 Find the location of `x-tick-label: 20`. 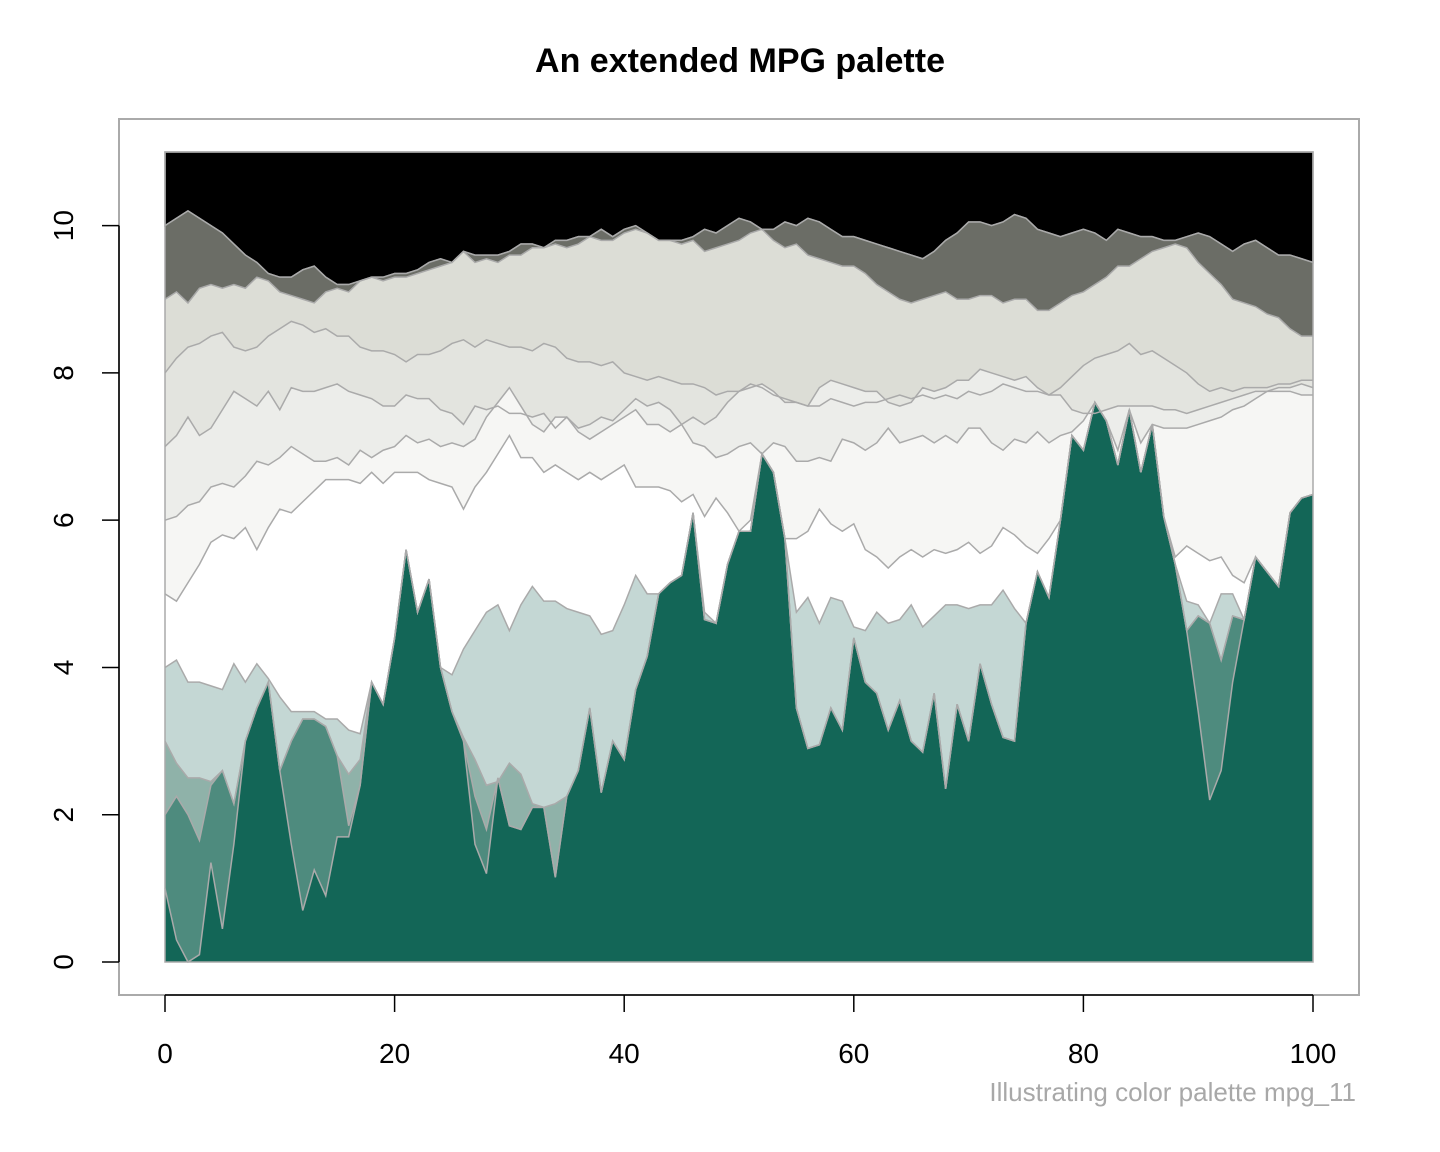

x-tick-label: 20 is located at coordinates (394, 1053).